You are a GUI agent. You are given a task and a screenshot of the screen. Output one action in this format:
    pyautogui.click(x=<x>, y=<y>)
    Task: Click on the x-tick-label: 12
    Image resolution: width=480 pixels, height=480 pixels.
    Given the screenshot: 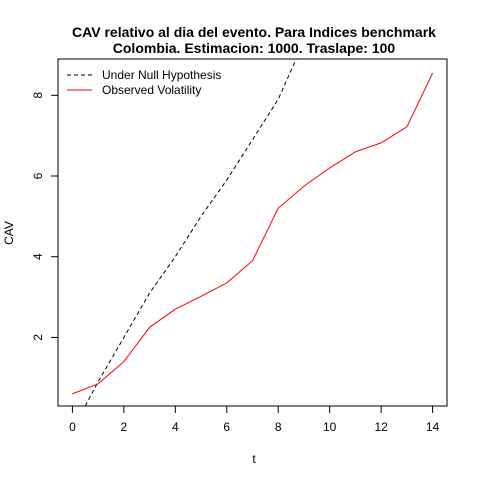 What is the action you would take?
    pyautogui.click(x=381, y=427)
    